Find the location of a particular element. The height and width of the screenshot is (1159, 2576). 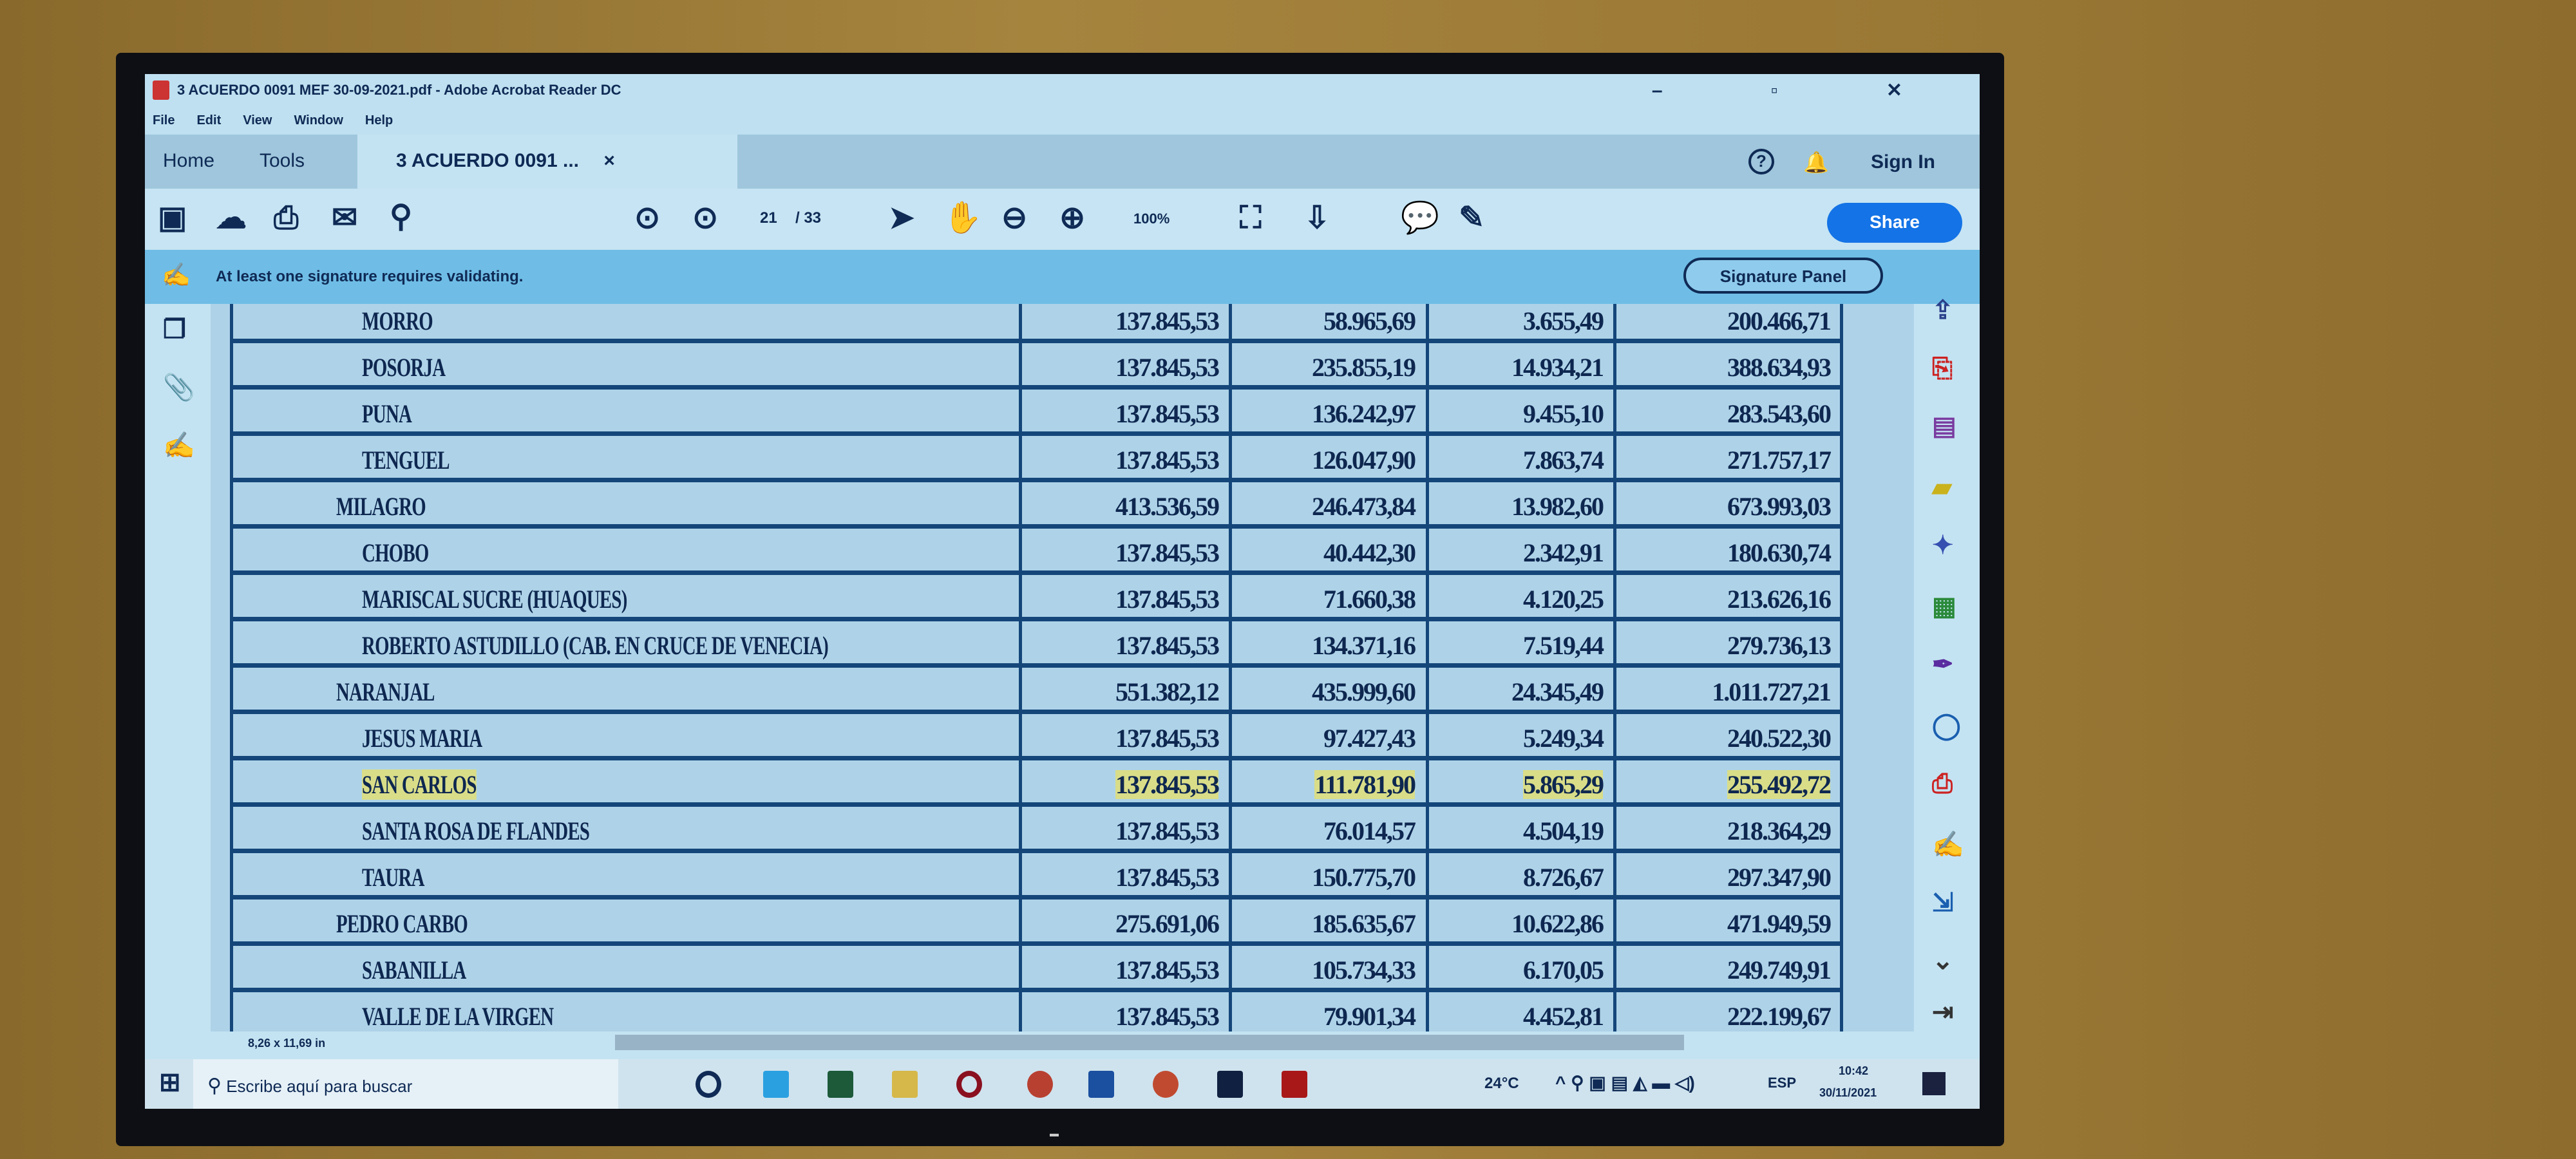

fit-page-icon: ⛶ is located at coordinates (1251, 218).